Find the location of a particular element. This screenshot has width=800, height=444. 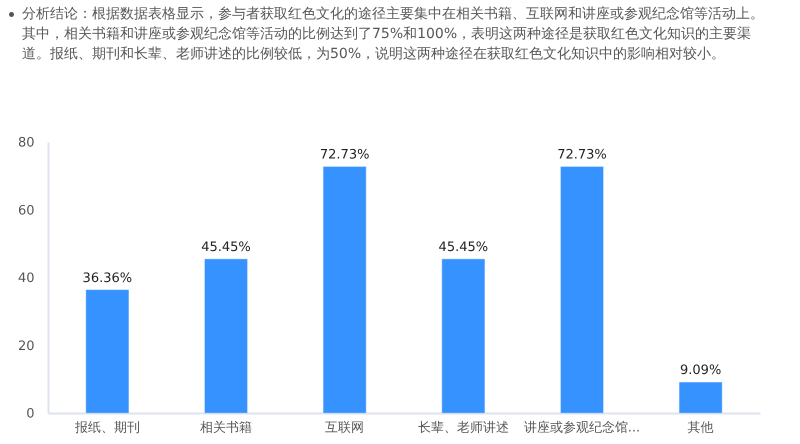

x-tick-label: 互联网 is located at coordinates (344, 428).